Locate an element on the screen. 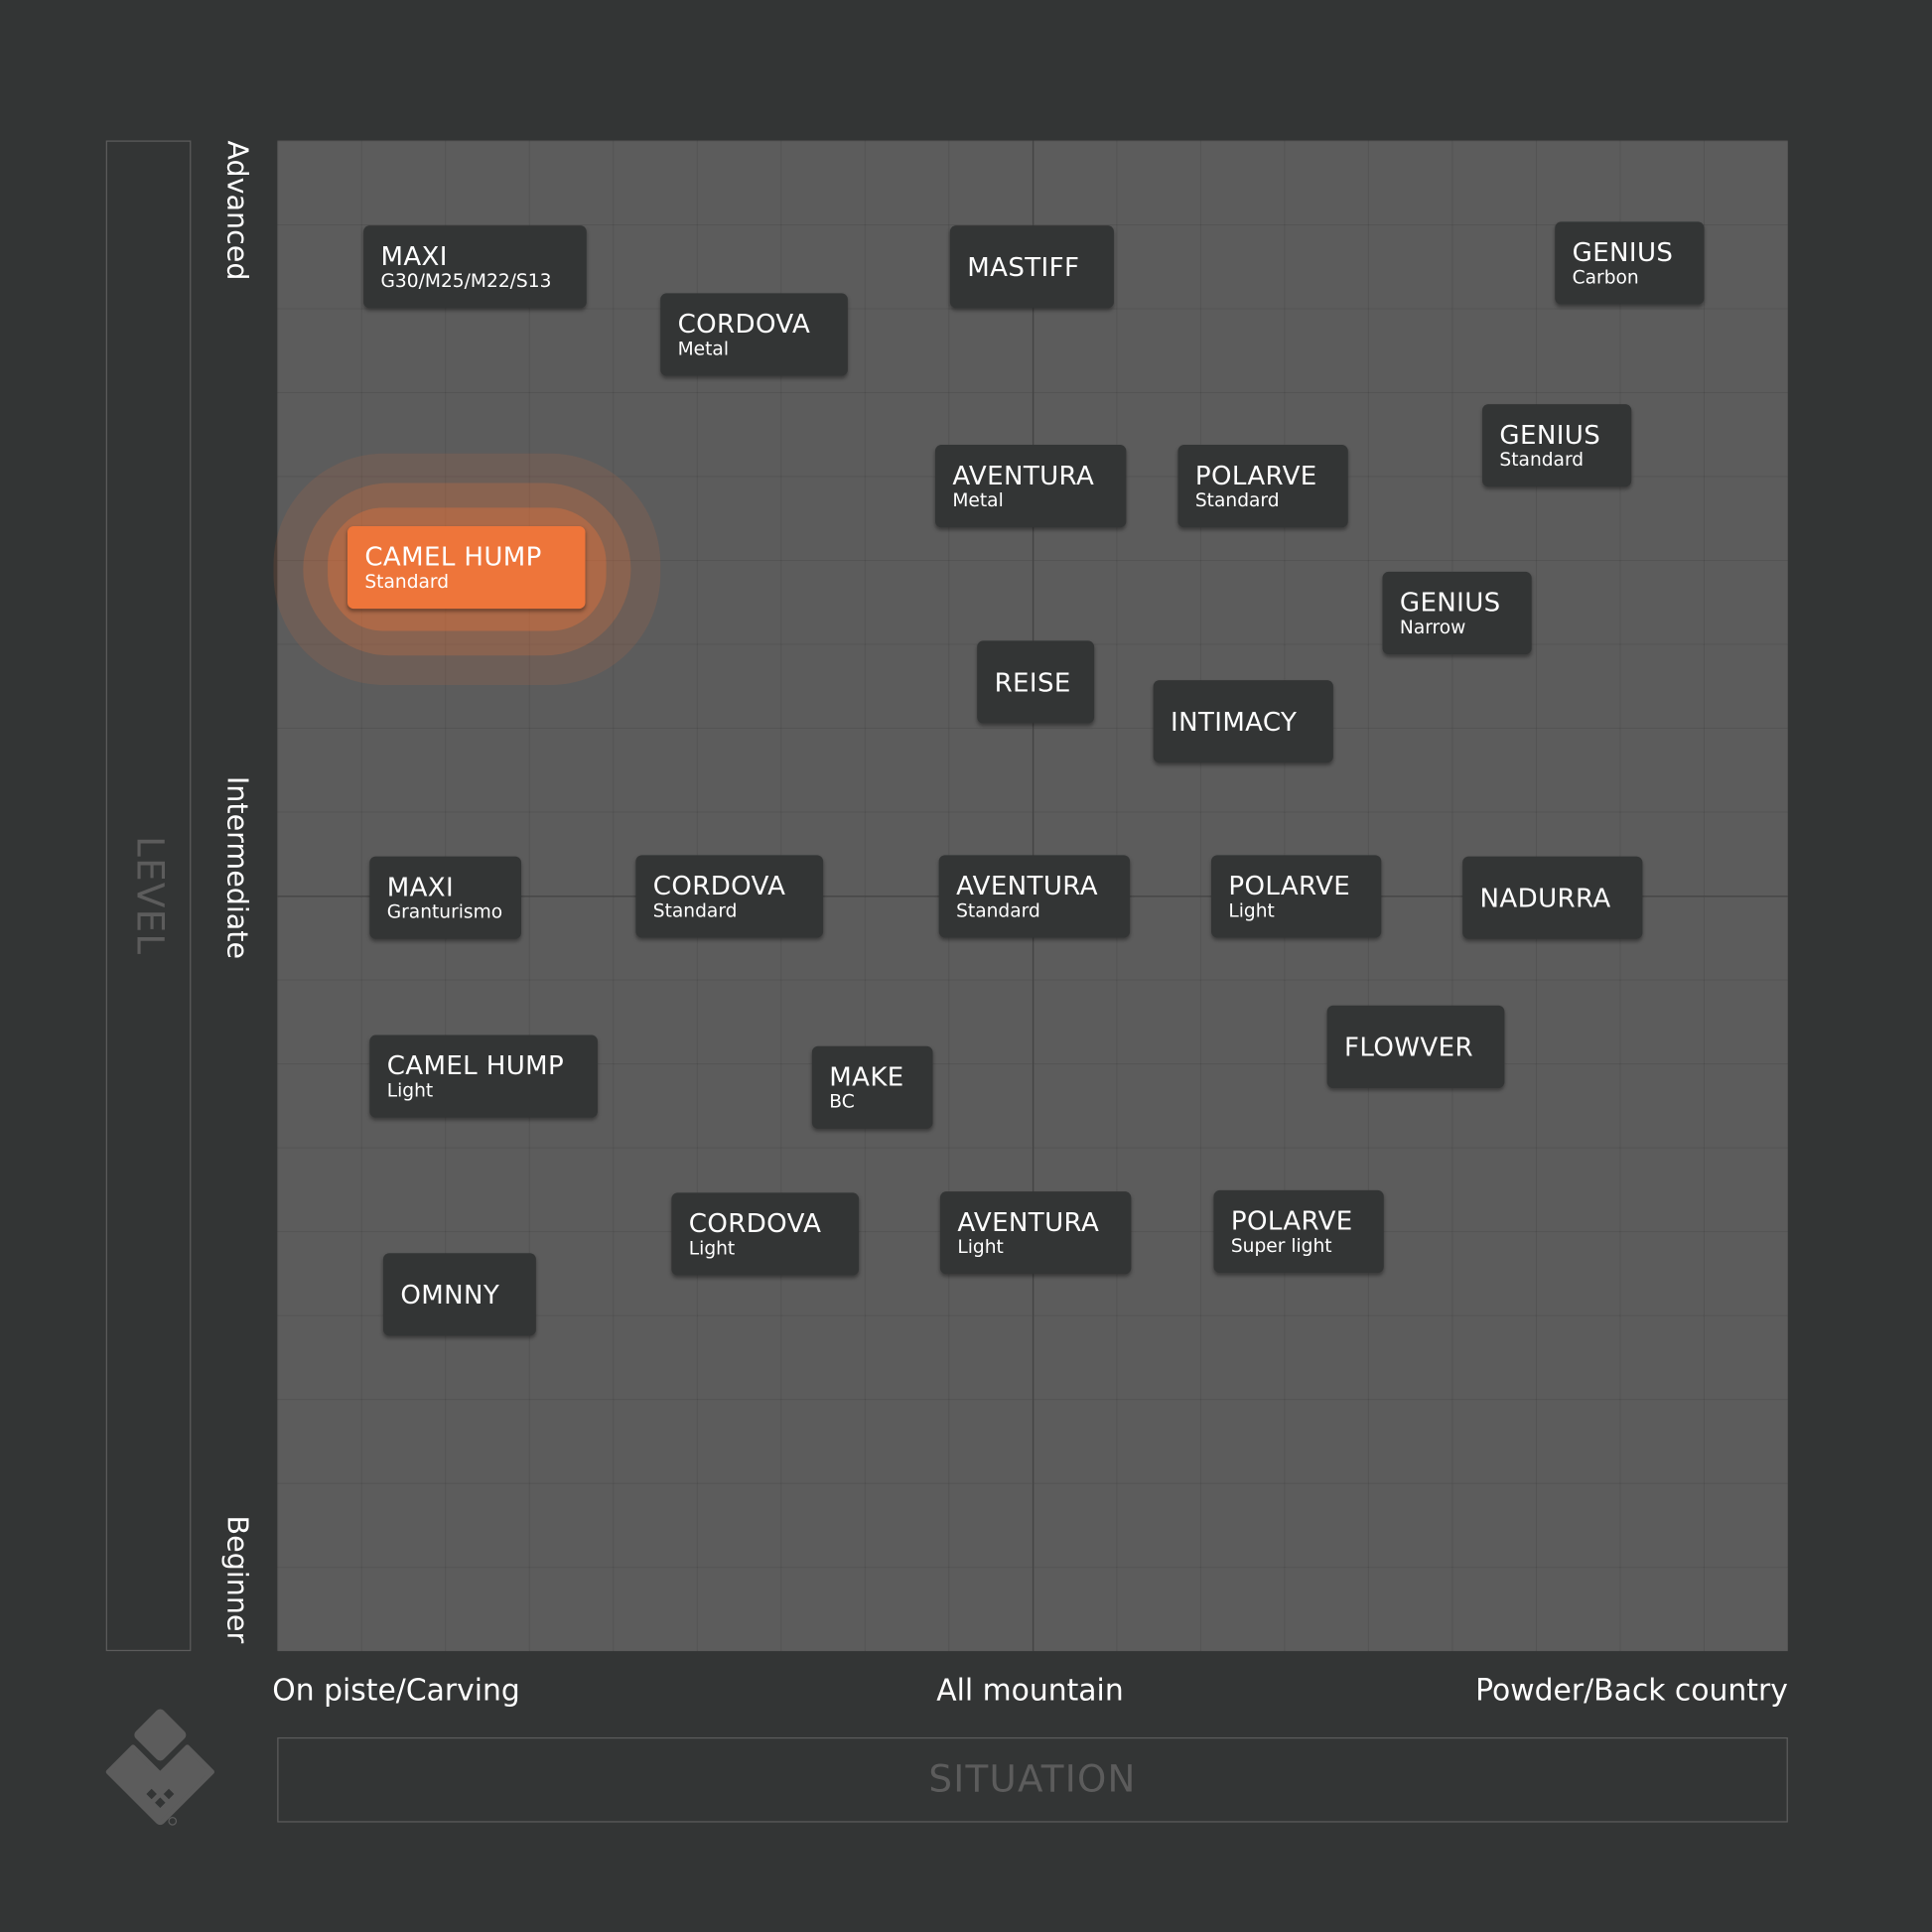 The image size is (1932, 1932). product-card: POLARVE Light is located at coordinates (1297, 897).